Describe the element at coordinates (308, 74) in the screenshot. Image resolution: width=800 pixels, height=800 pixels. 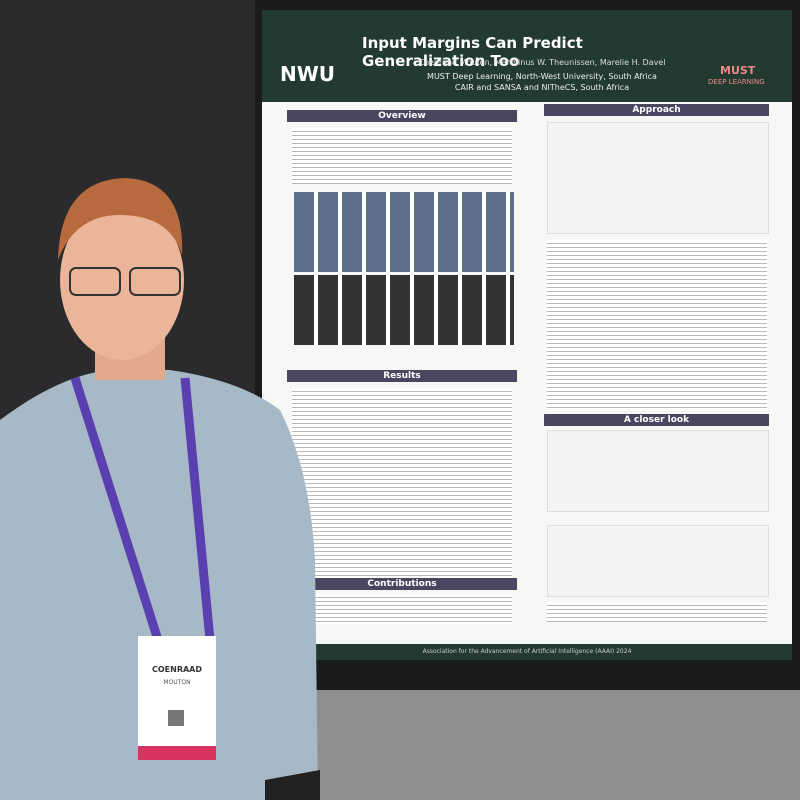
I see `logo-nwu: NWU` at that location.